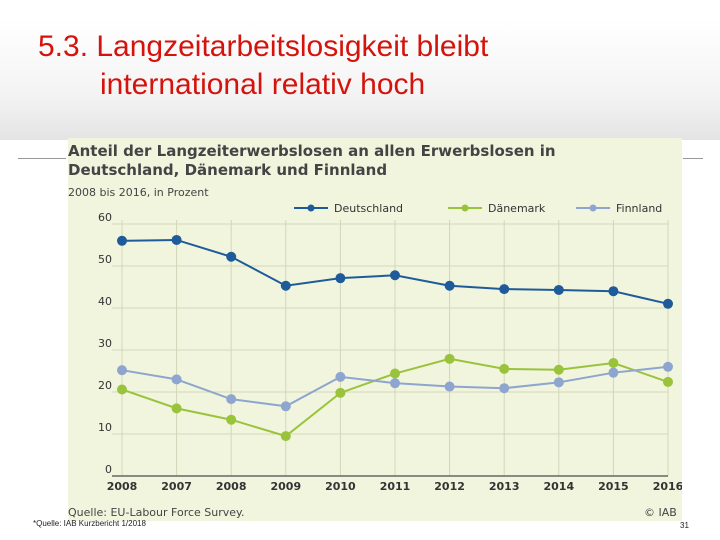  Describe the element at coordinates (122, 486) in the screenshot. I see `x-tick-label-0: 2008` at that location.